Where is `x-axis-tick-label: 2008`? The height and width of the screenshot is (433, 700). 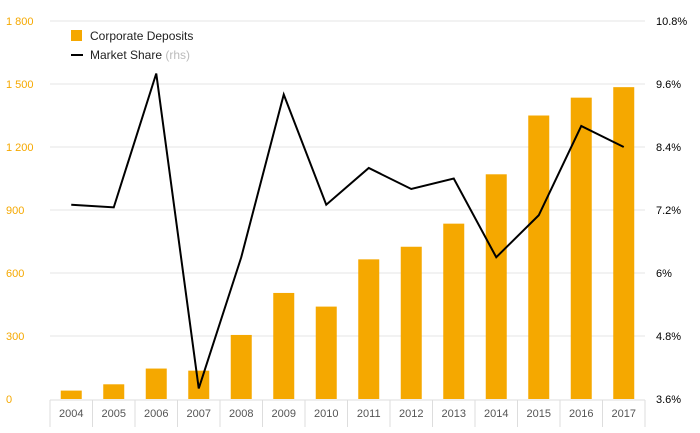 x-axis-tick-label: 2008 is located at coordinates (241, 414).